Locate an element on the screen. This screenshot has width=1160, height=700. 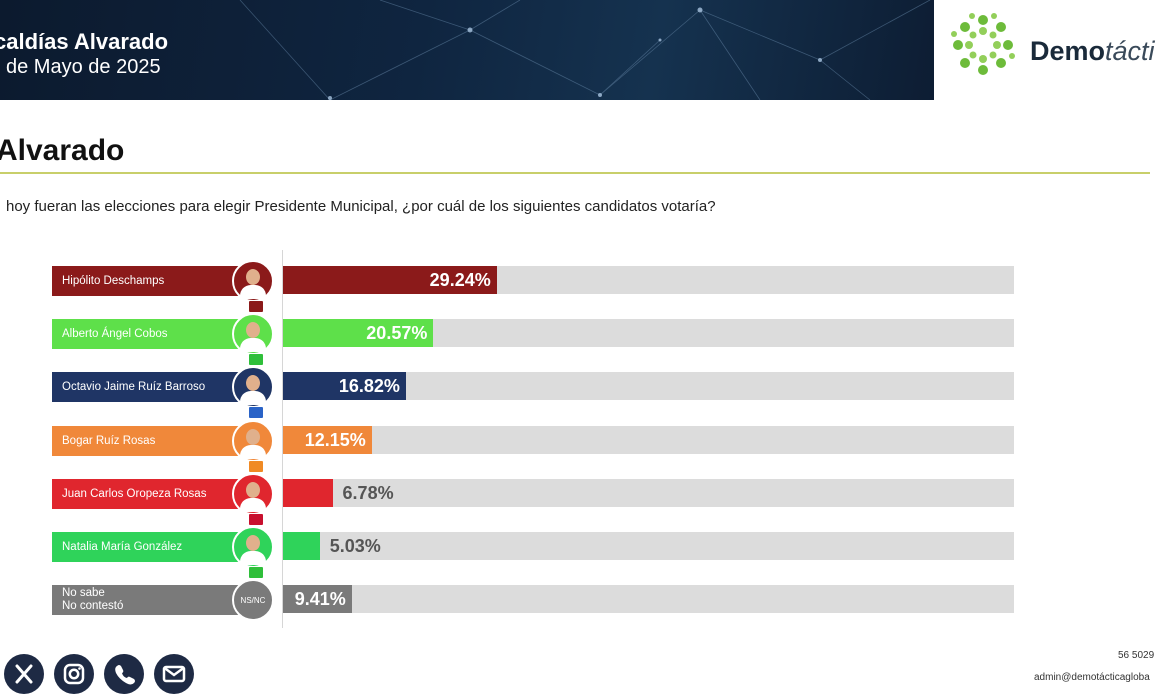
section-title: Alvarado is located at coordinates (62, 150).